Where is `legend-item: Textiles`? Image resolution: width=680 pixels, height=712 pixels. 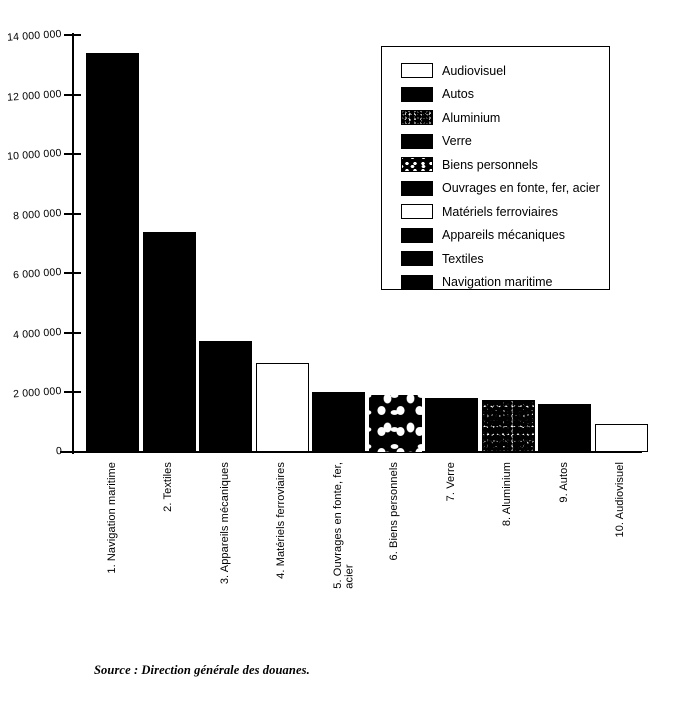 legend-item: Textiles is located at coordinates (503, 259).